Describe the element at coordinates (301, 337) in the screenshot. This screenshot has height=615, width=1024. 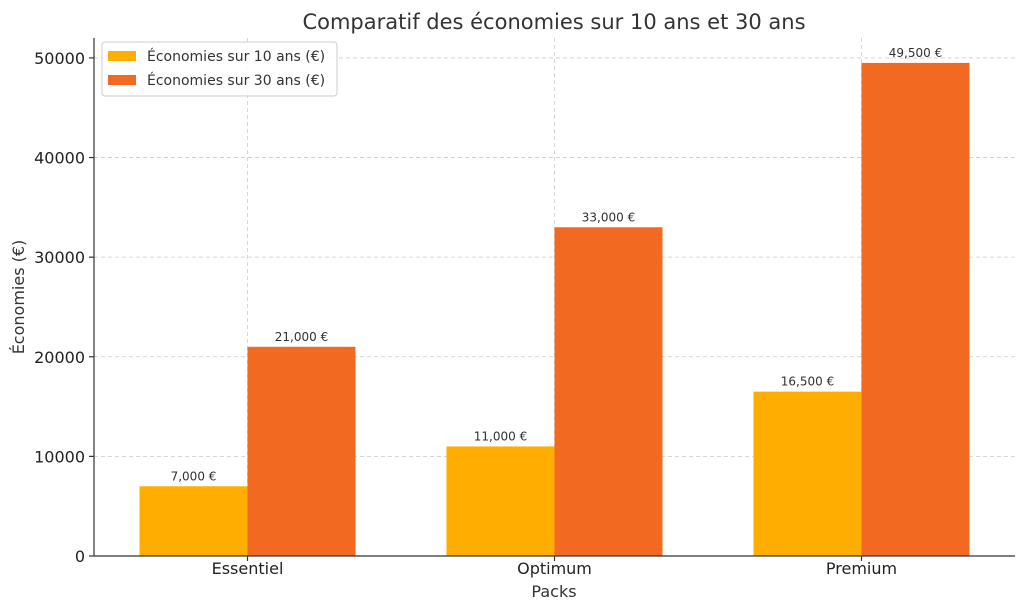
I see `data-label: 21,000 €` at that location.